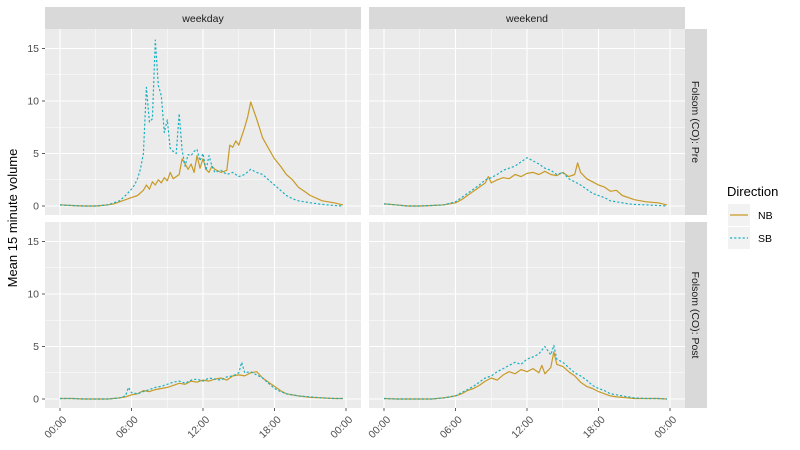 This screenshot has width=800, height=450. I want to click on series-line-sb-weekend-pre, so click(525, 182).